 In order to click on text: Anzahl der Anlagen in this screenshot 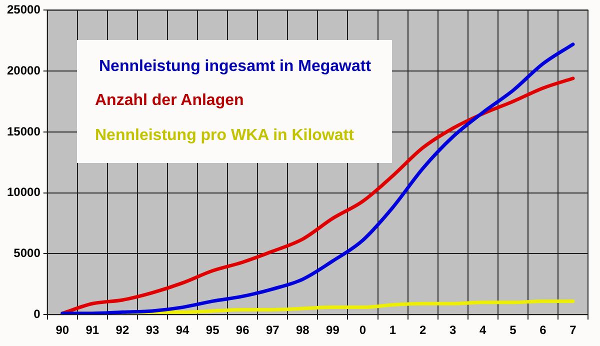, I will do `click(170, 101)`.